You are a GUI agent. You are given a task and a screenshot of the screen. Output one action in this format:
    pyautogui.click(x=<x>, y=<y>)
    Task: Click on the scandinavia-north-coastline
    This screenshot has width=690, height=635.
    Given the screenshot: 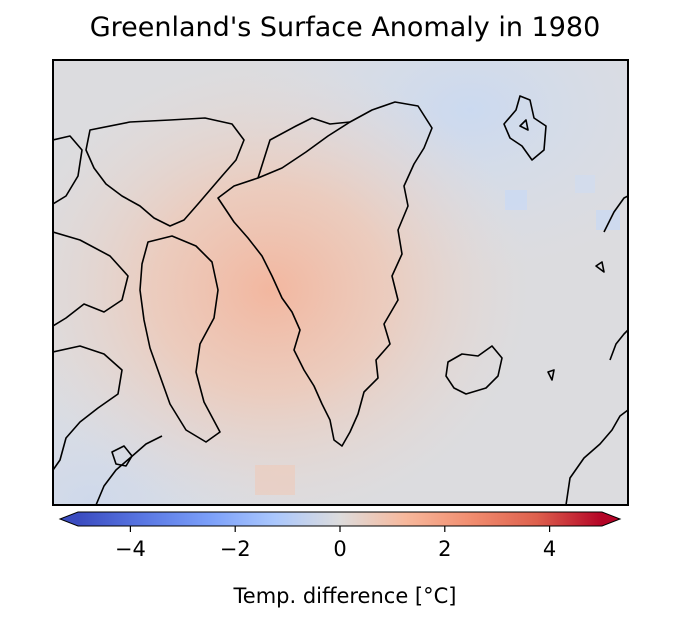 What is the action you would take?
    pyautogui.click(x=615, y=214)
    